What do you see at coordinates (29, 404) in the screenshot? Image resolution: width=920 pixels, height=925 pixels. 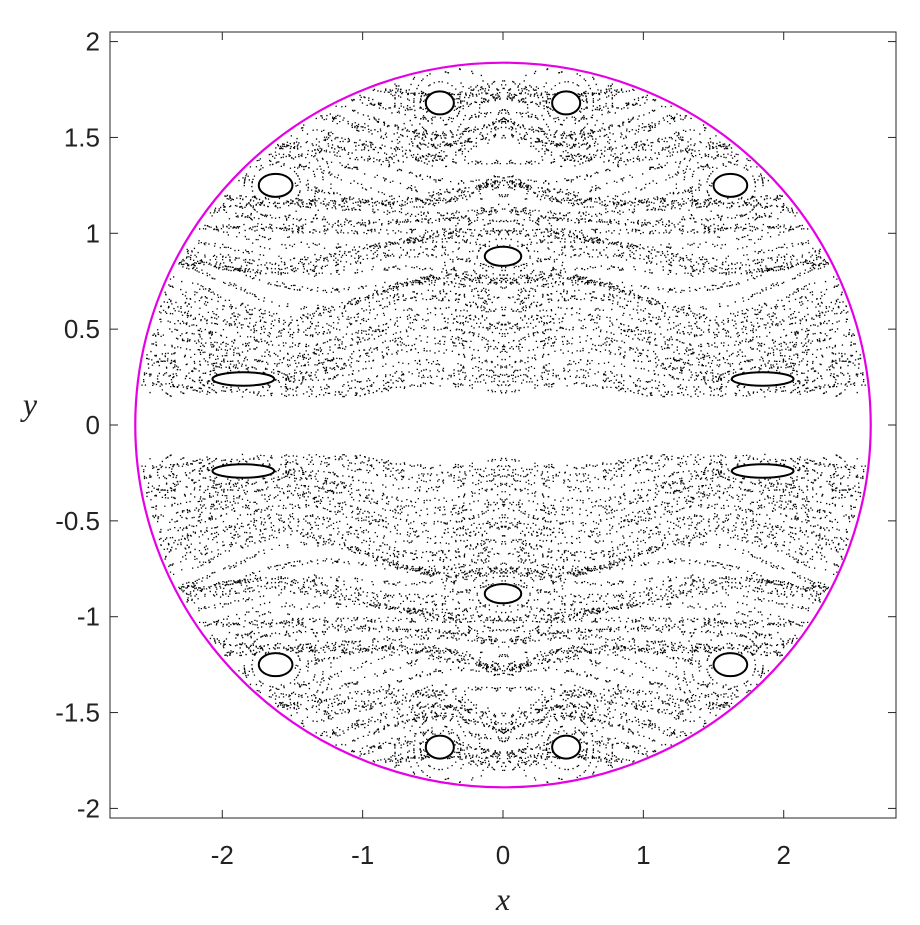 I see `y-axis-label: y` at bounding box center [29, 404].